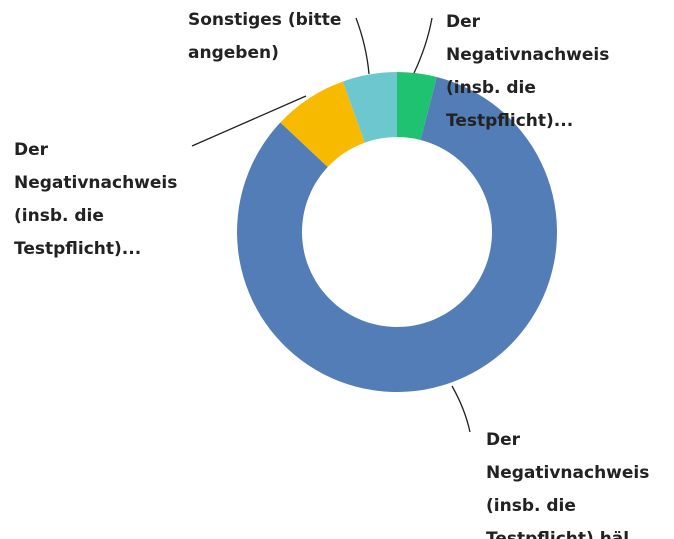  Describe the element at coordinates (233, 53) in the screenshot. I see `slice-label: angeben)` at that location.